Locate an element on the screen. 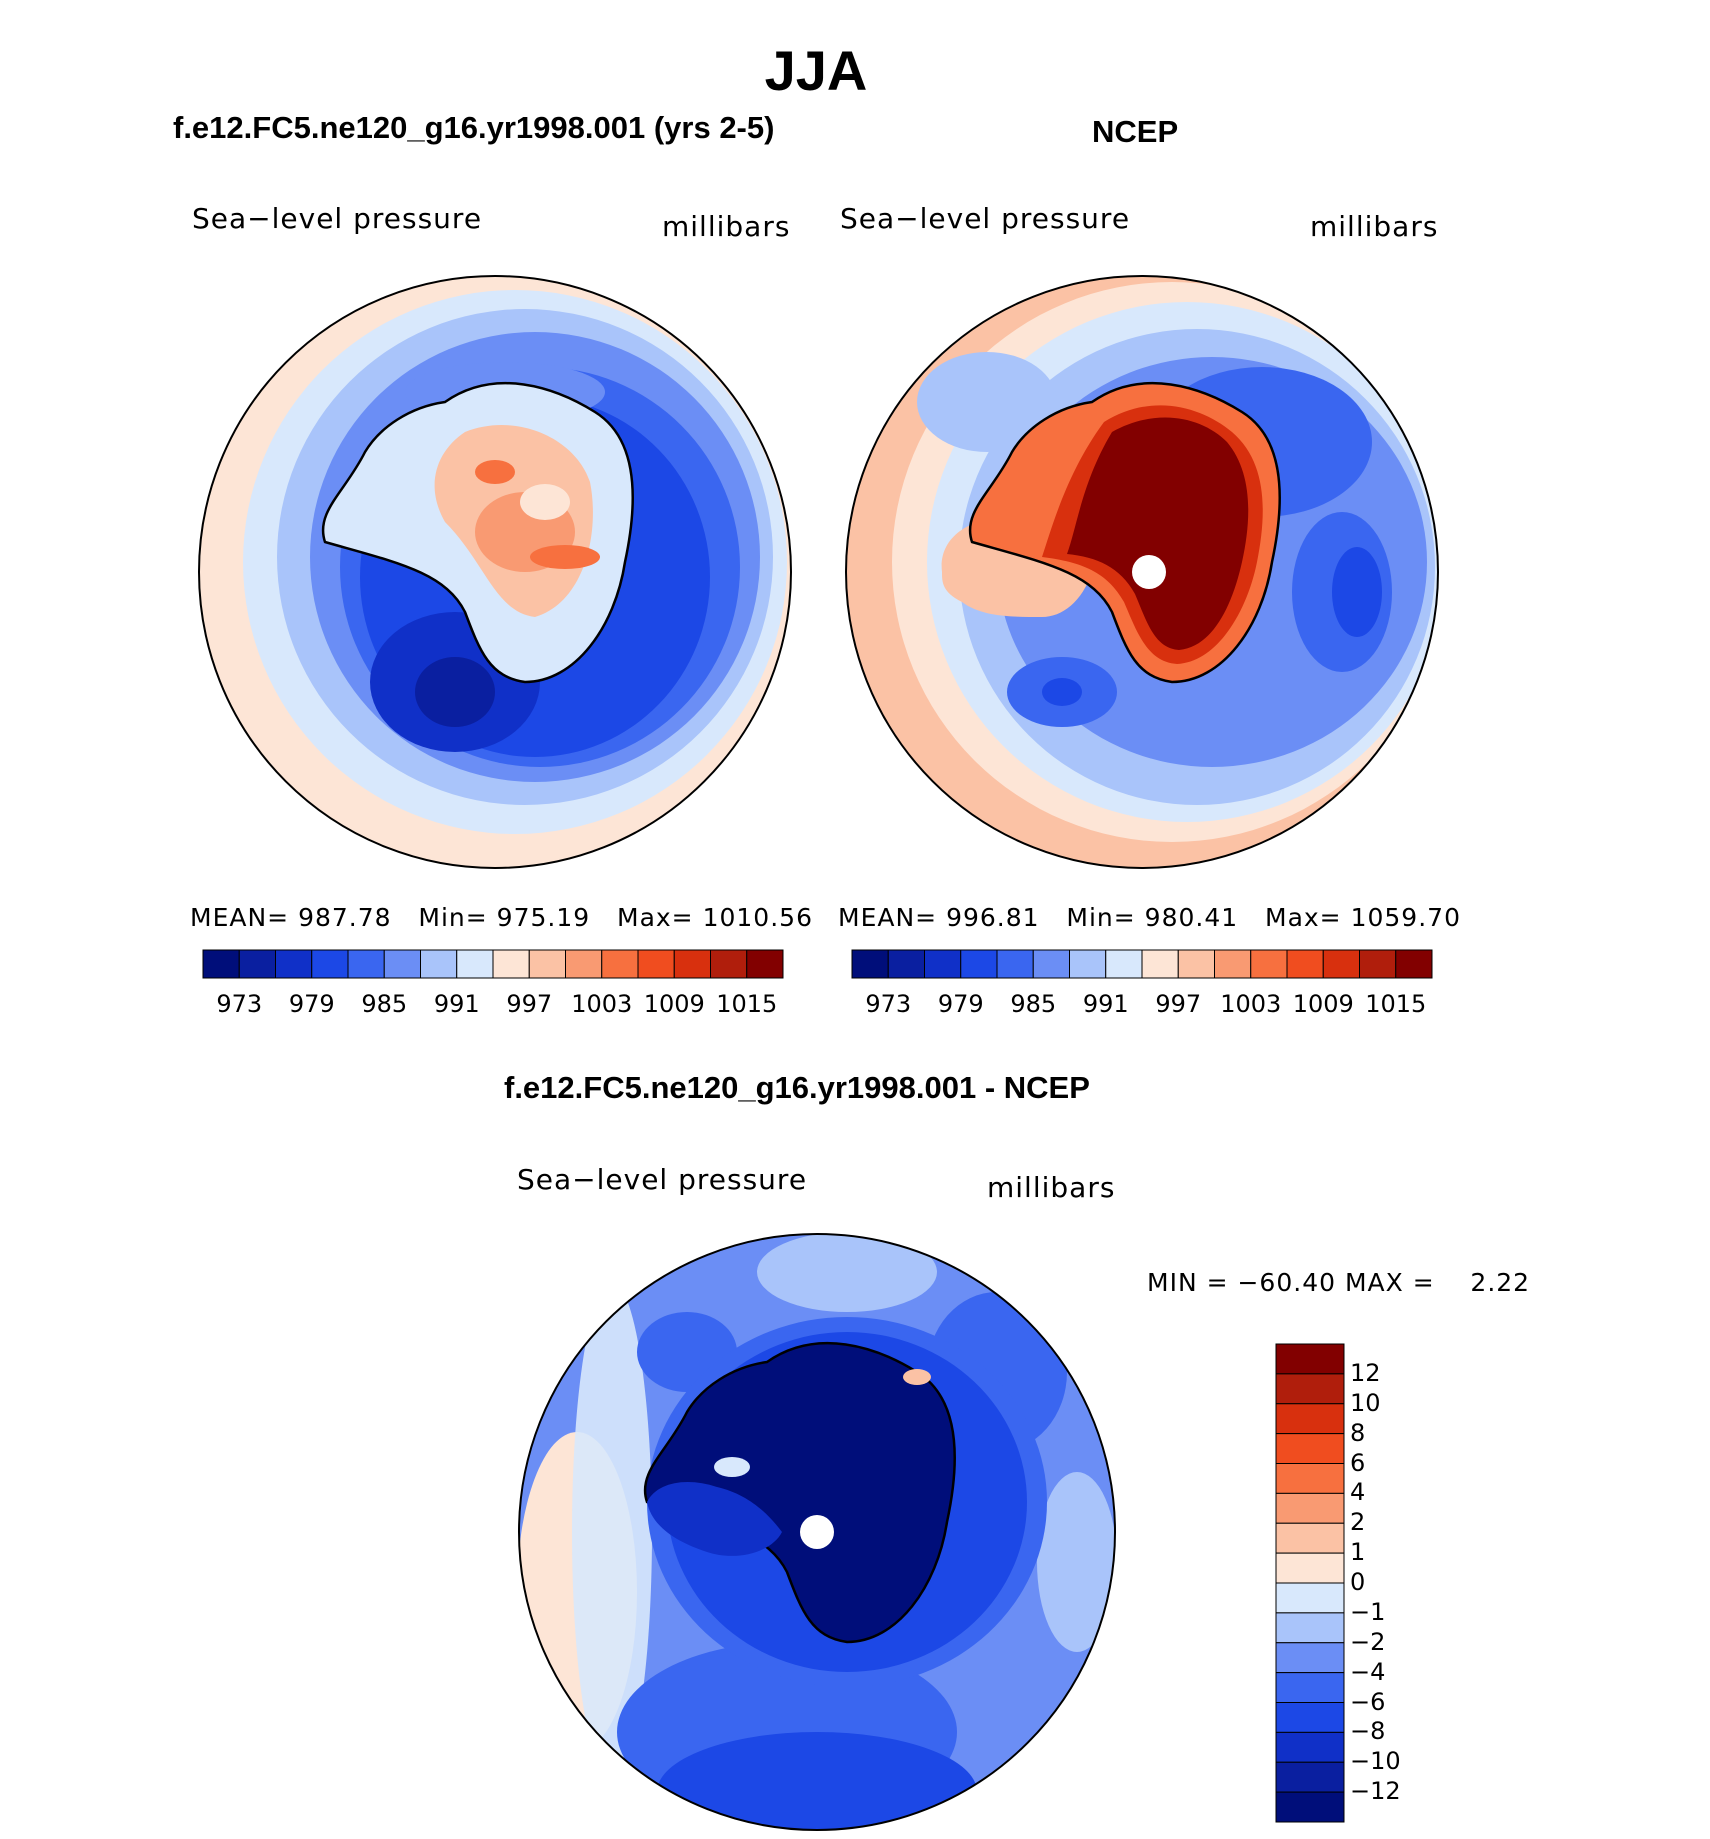  panel-obs-max-label: Max= is located at coordinates (1303, 917).